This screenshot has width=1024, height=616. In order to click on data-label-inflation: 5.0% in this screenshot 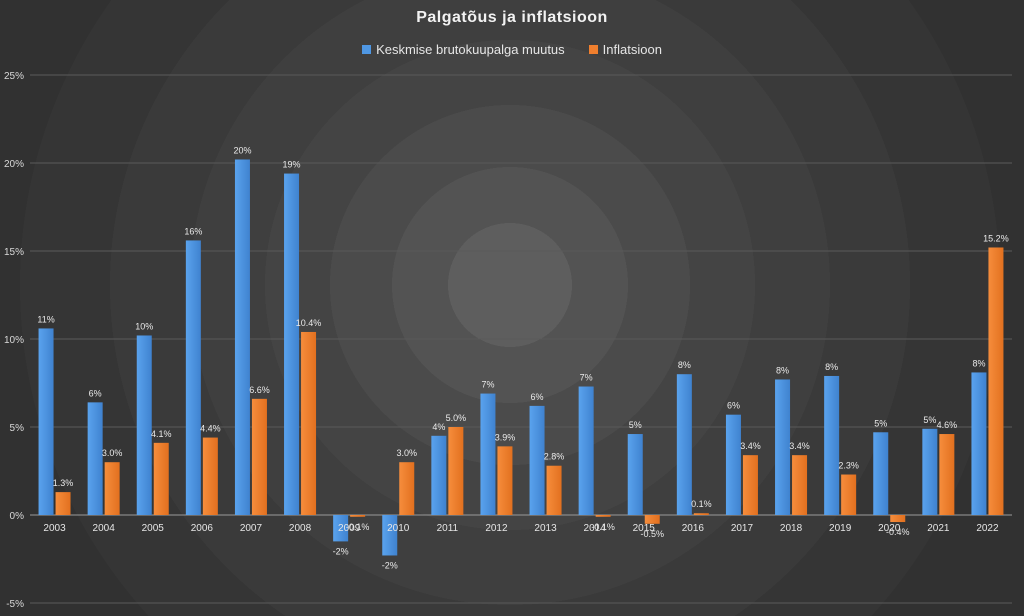, I will do `click(456, 418)`.